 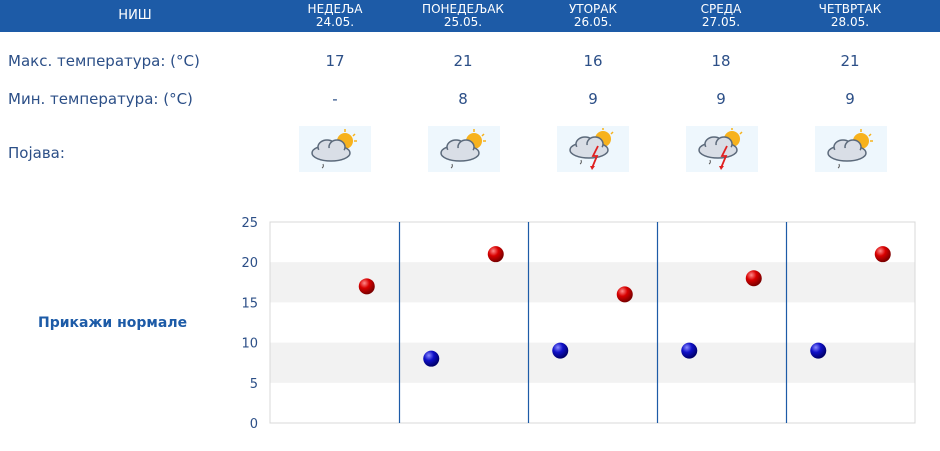 I want to click on day-date: 28.05., so click(x=850, y=22).